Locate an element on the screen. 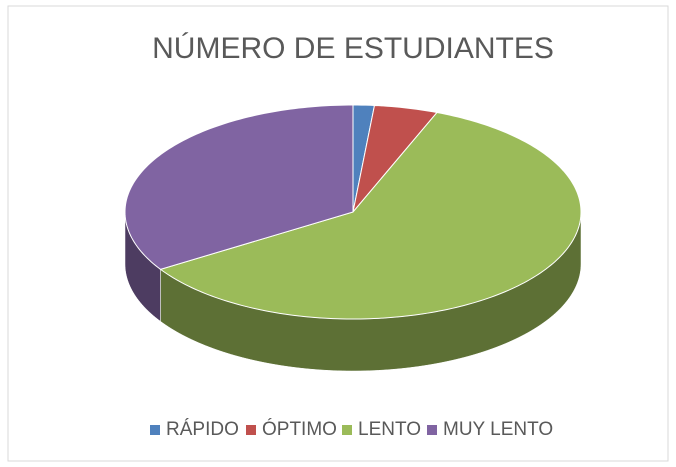  legend-label: LENTO is located at coordinates (389, 429).